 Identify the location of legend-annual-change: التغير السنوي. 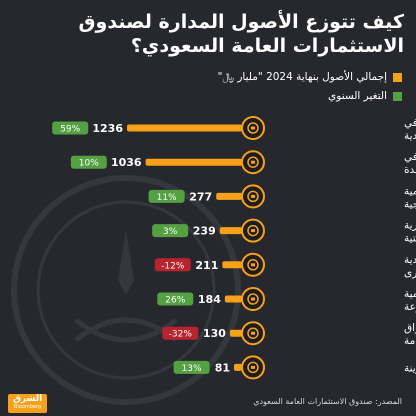
(365, 96).